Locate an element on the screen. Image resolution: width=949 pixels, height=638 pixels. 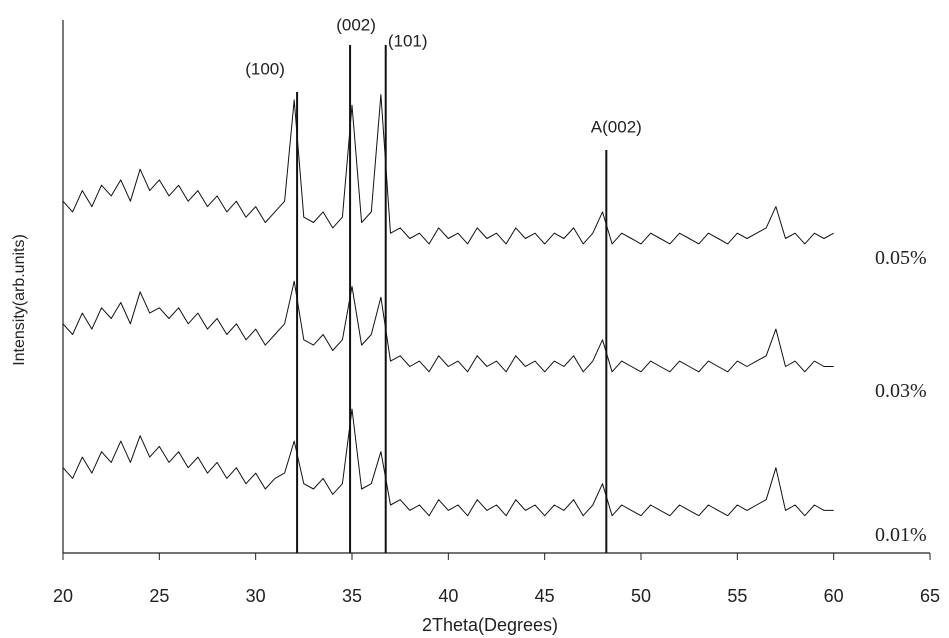
series-label: 0.03% is located at coordinates (901, 391).